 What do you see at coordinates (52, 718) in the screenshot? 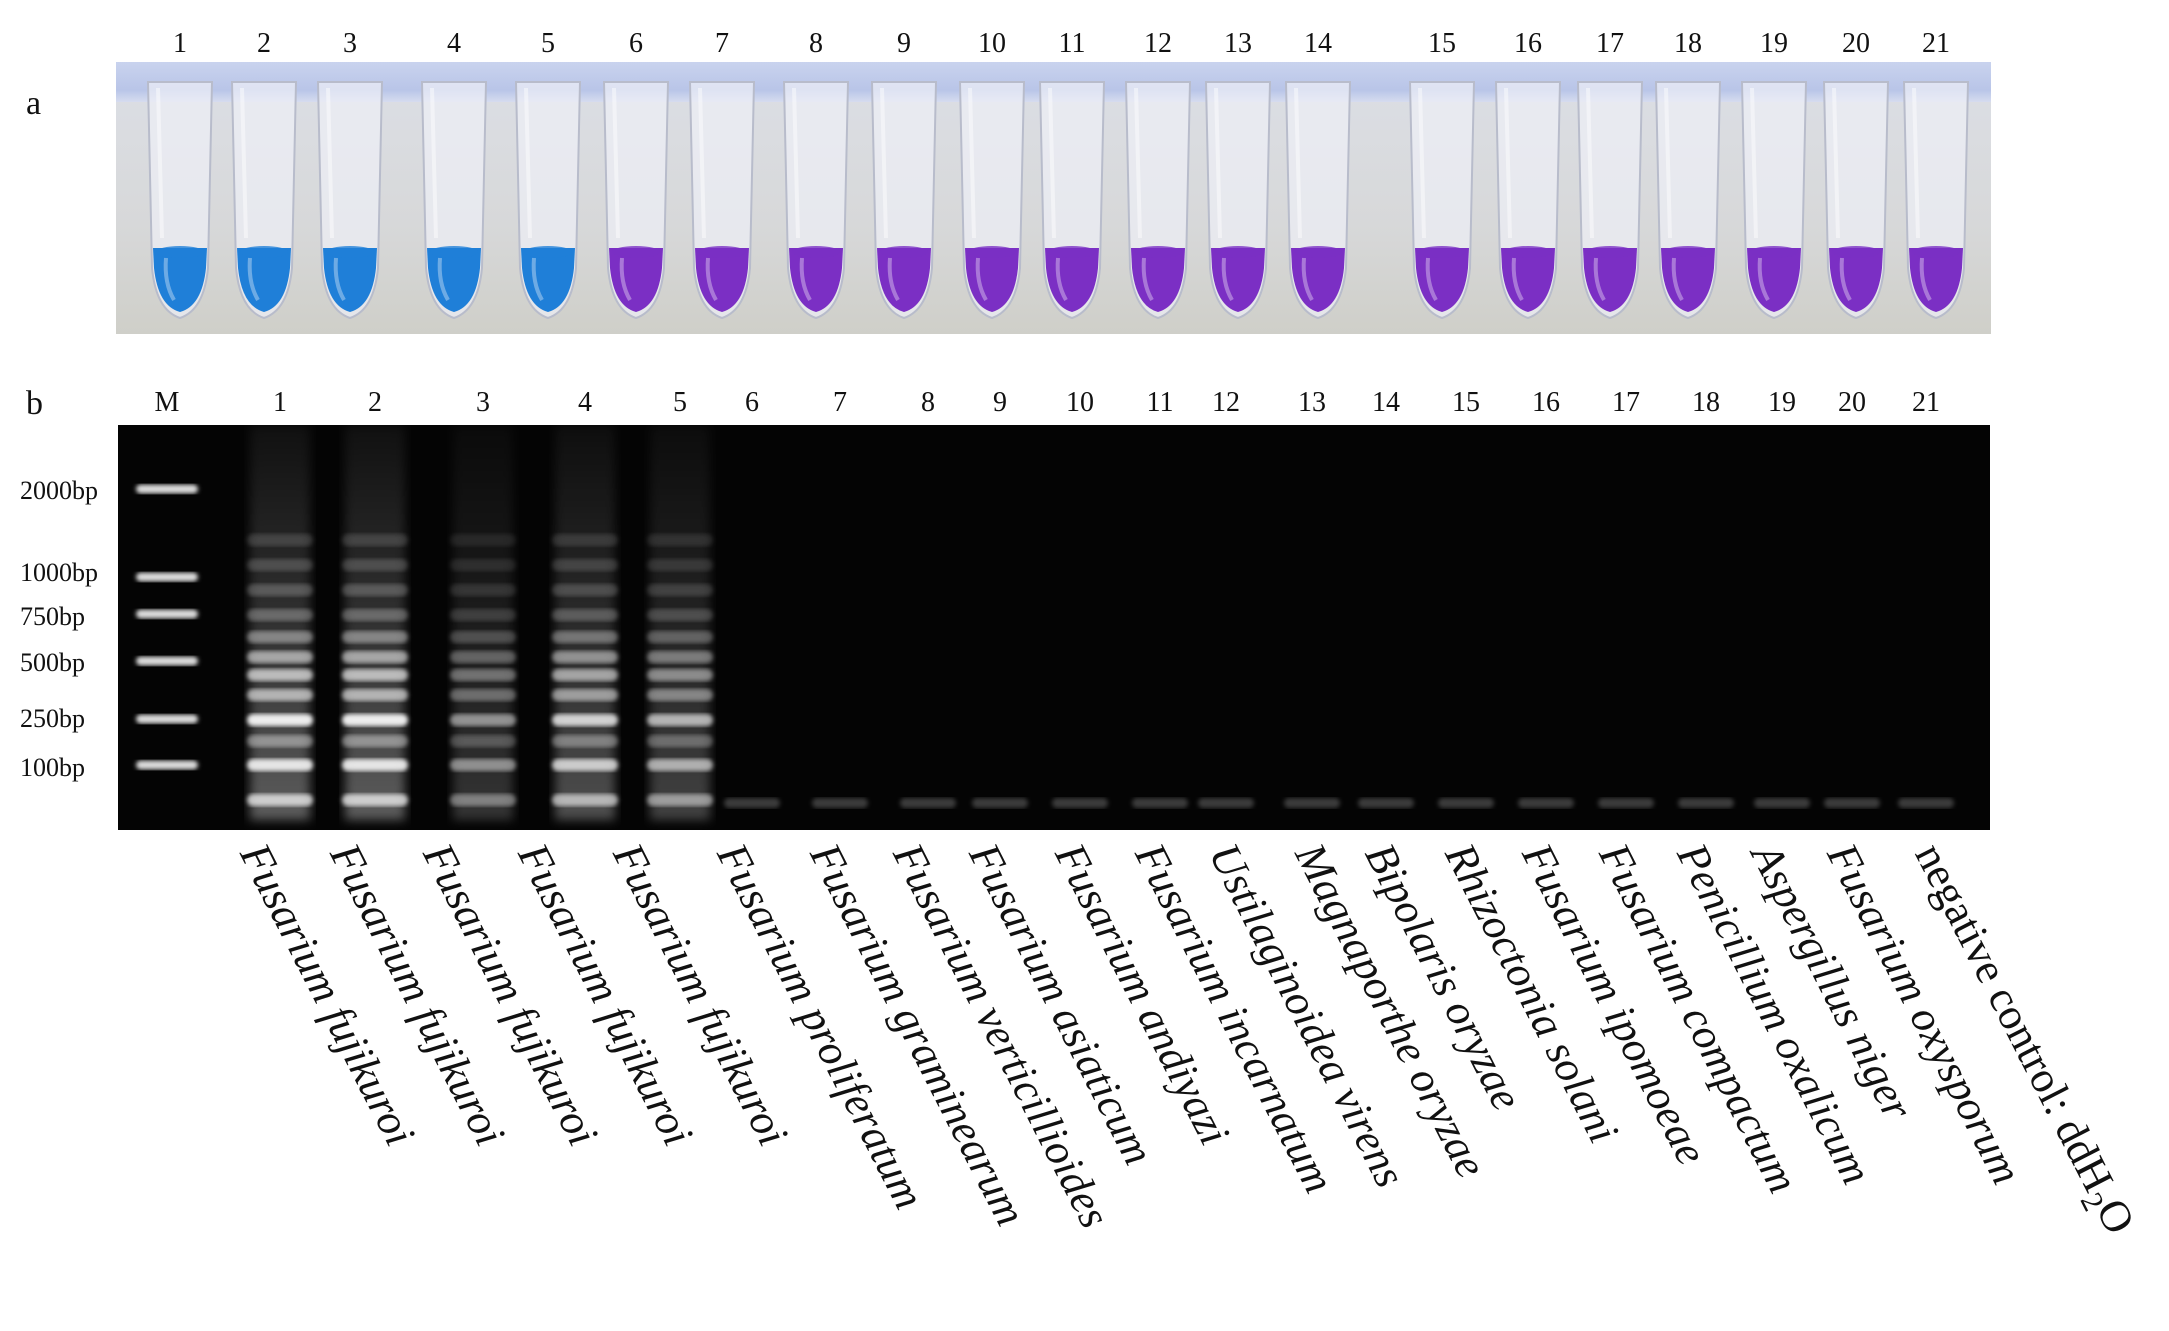
I see `ladder-size-label: 250bp` at bounding box center [52, 718].